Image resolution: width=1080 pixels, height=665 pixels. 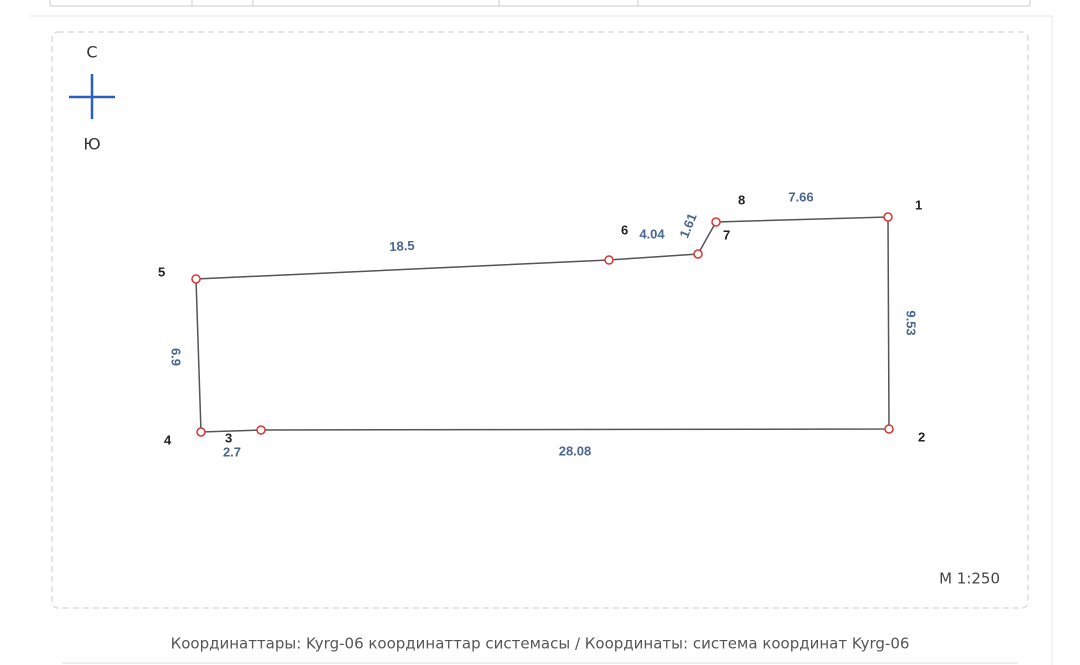 What do you see at coordinates (800, 196) in the screenshot?
I see `edge-length: 7.66` at bounding box center [800, 196].